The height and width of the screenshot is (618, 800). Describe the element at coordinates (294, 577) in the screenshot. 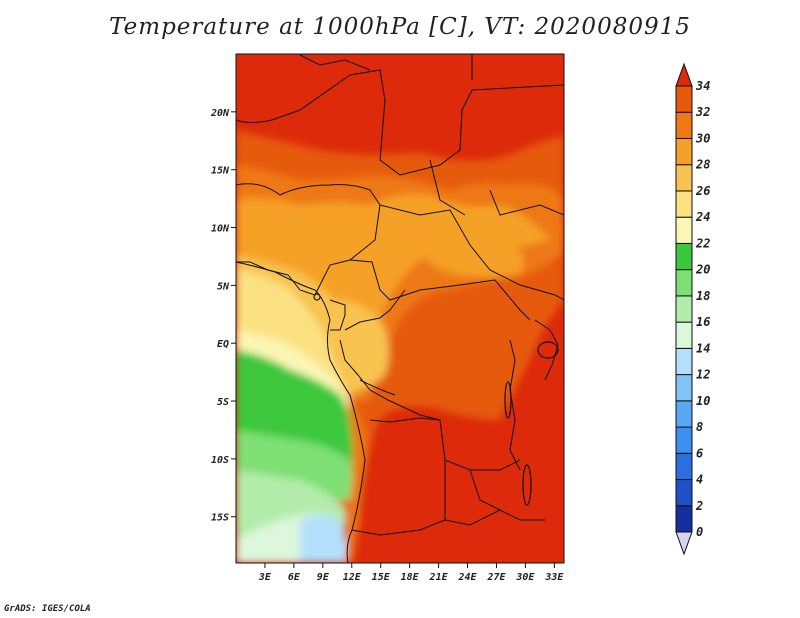

I see `x-tick-label: 6E` at that location.